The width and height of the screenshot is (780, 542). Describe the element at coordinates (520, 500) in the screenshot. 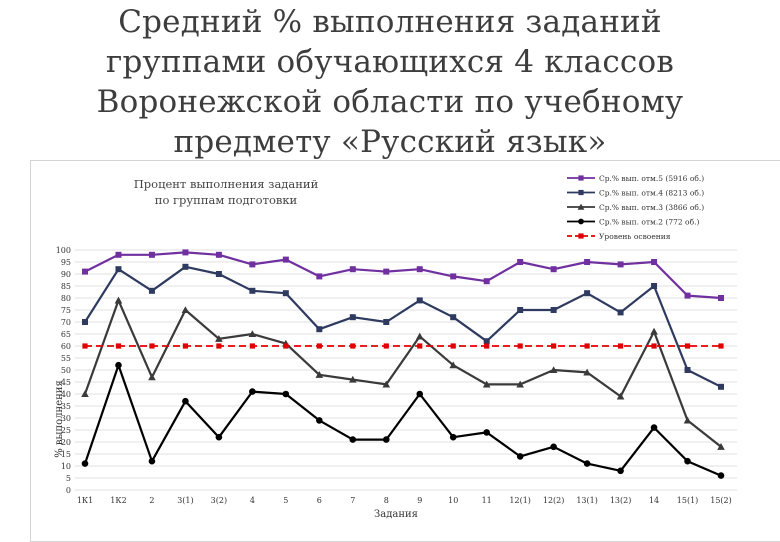

I see `x-tick-label: 12(1)` at that location.